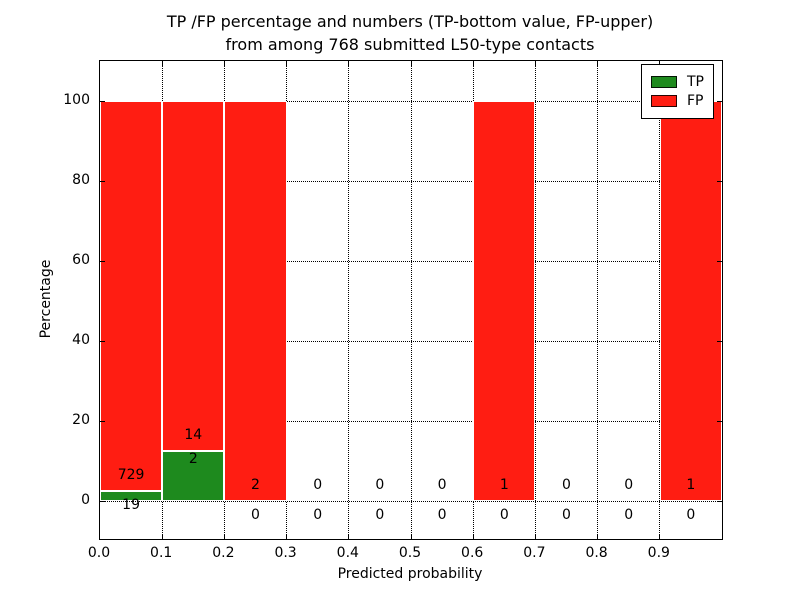 The image size is (800, 600). What do you see at coordinates (193, 435) in the screenshot?
I see `fp-count-label: 14` at bounding box center [193, 435].